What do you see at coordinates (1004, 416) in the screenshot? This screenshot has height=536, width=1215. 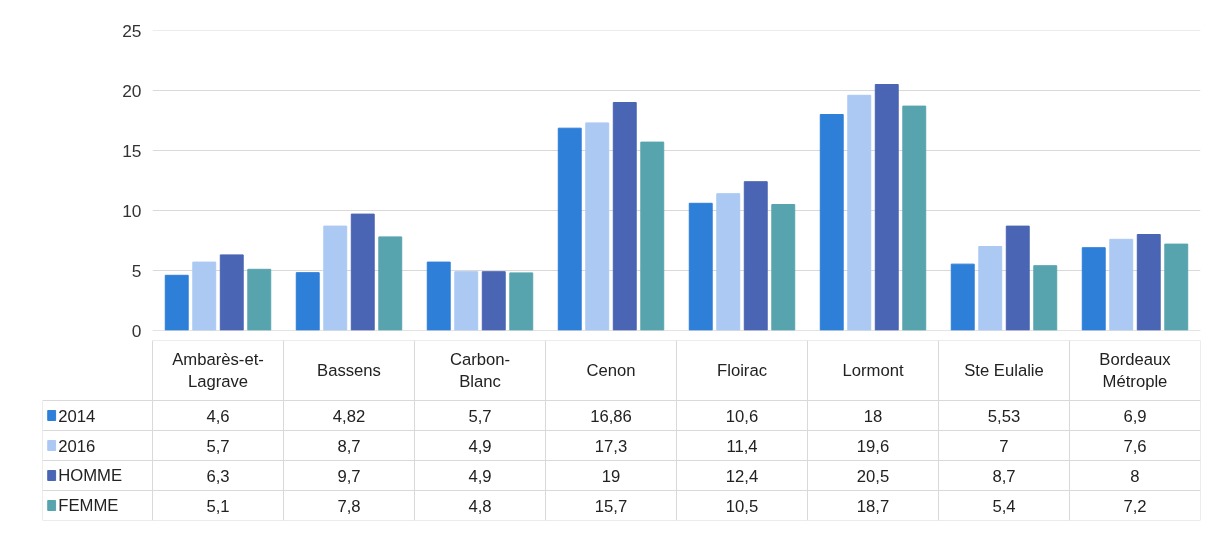 I see `data-label: 5,53` at bounding box center [1004, 416].